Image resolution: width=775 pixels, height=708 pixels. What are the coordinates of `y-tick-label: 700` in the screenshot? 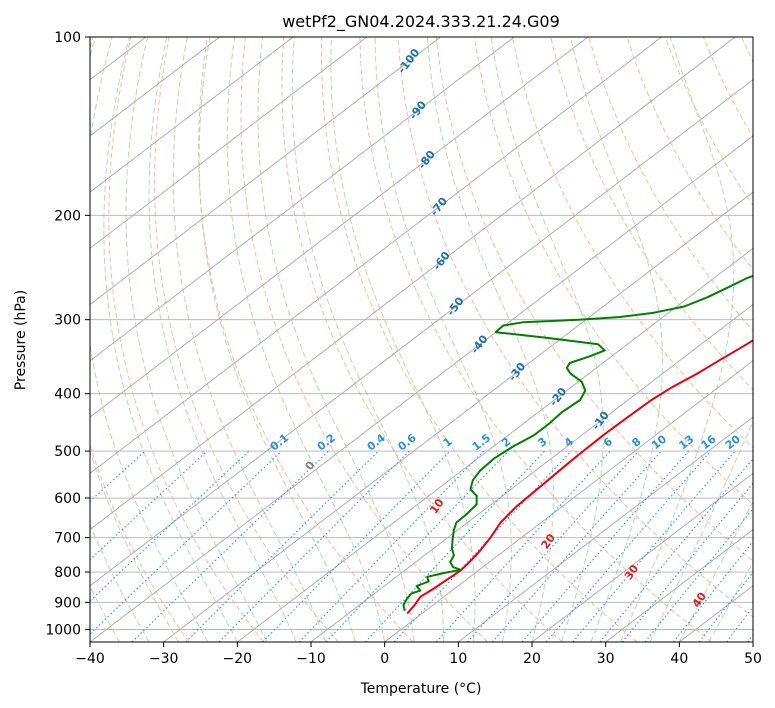 It's located at (67, 539).